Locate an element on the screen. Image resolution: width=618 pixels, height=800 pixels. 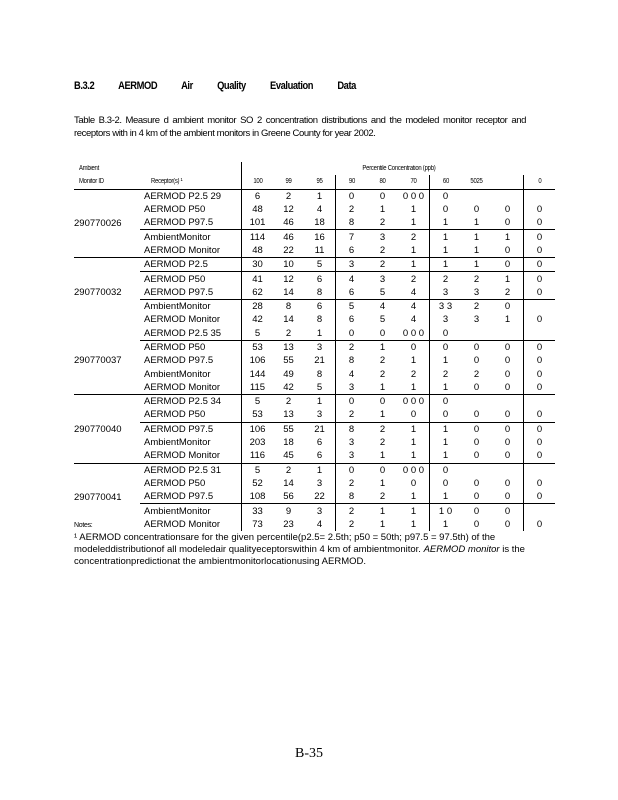
notes-label: Notes: is located at coordinates (83, 525).